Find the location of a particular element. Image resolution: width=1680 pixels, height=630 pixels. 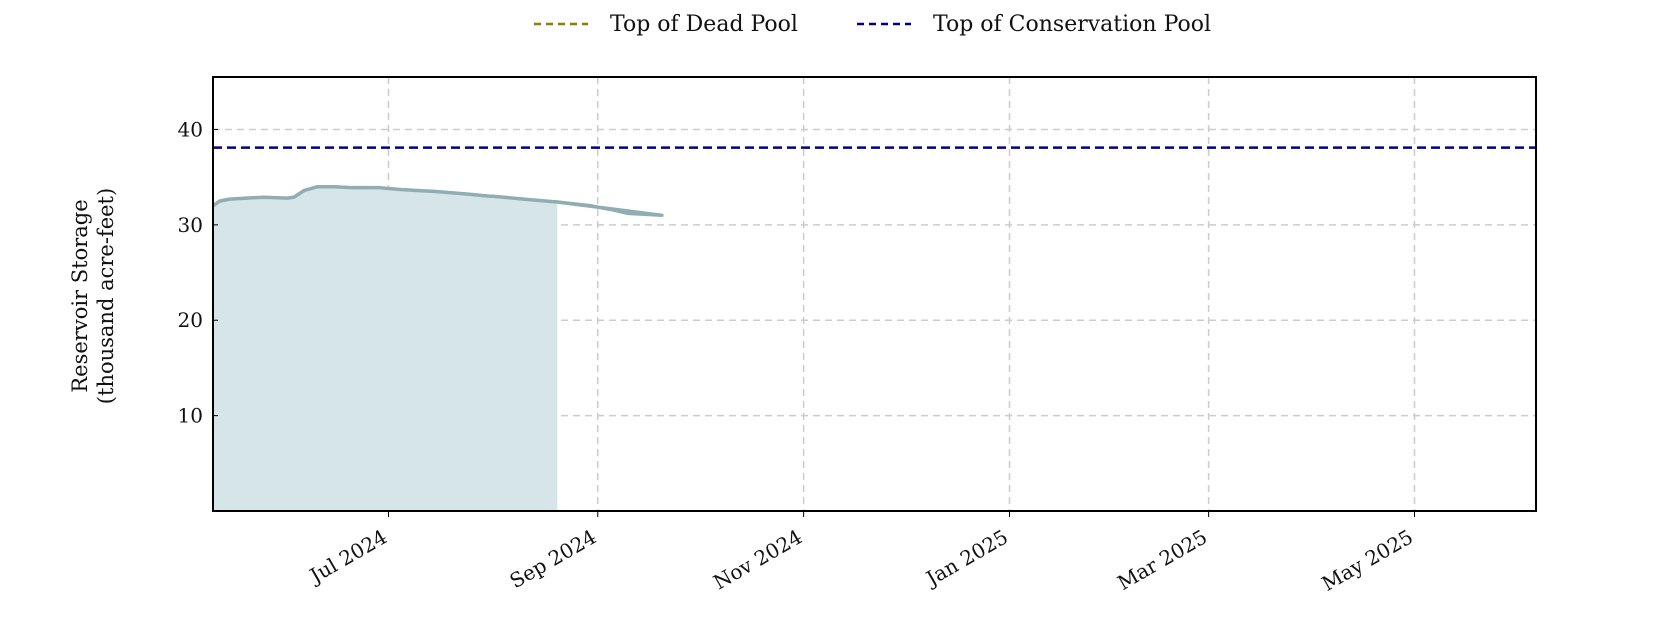

area-layer is located at coordinates (437, 347).